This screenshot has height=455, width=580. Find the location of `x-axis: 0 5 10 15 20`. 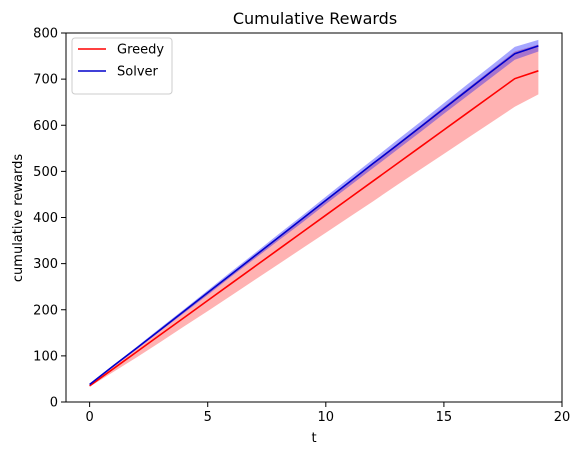

x-axis: 0 5 10 15 20 is located at coordinates (327, 413).